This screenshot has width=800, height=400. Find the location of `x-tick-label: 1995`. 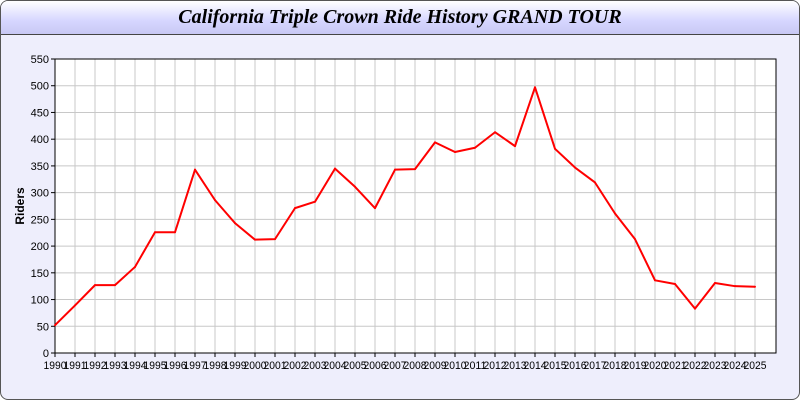

x-tick-label: 1995 is located at coordinates (155, 366).